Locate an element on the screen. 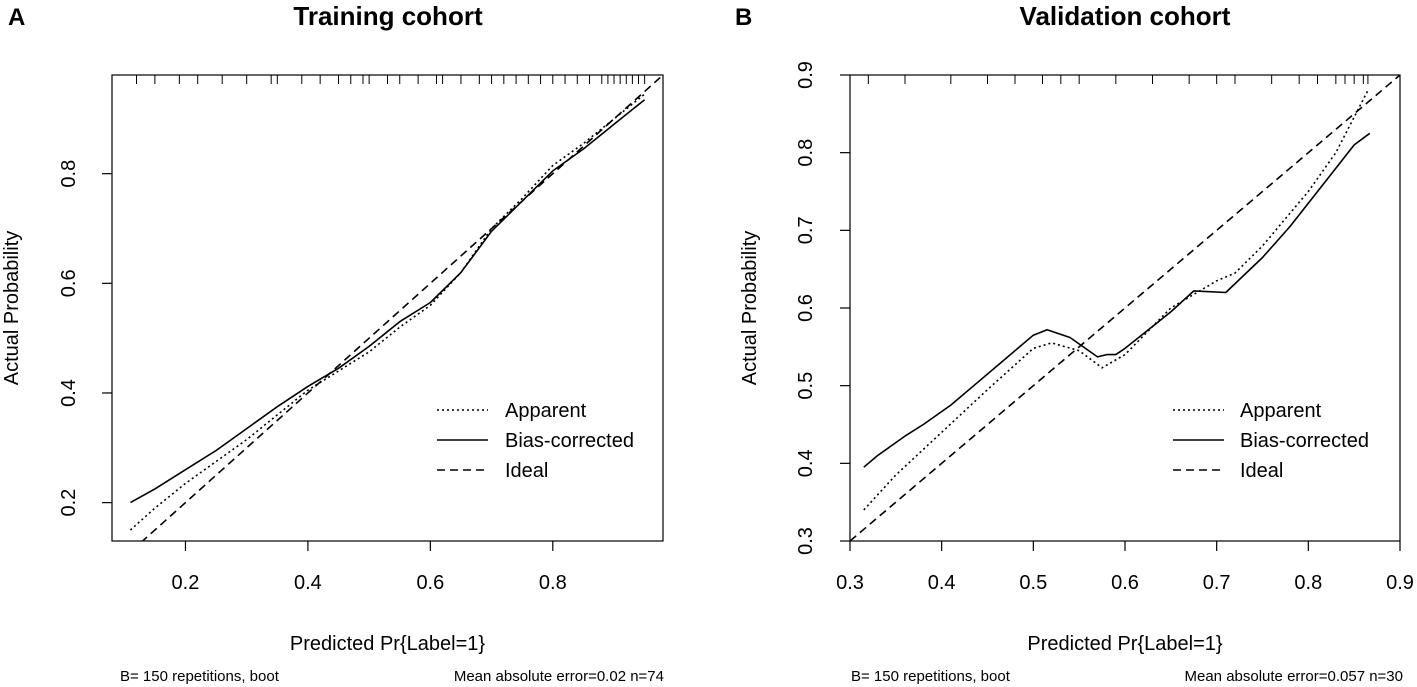 Image resolution: width=1417 pixels, height=687 pixels. chart-title: Training cohort is located at coordinates (388, 16).